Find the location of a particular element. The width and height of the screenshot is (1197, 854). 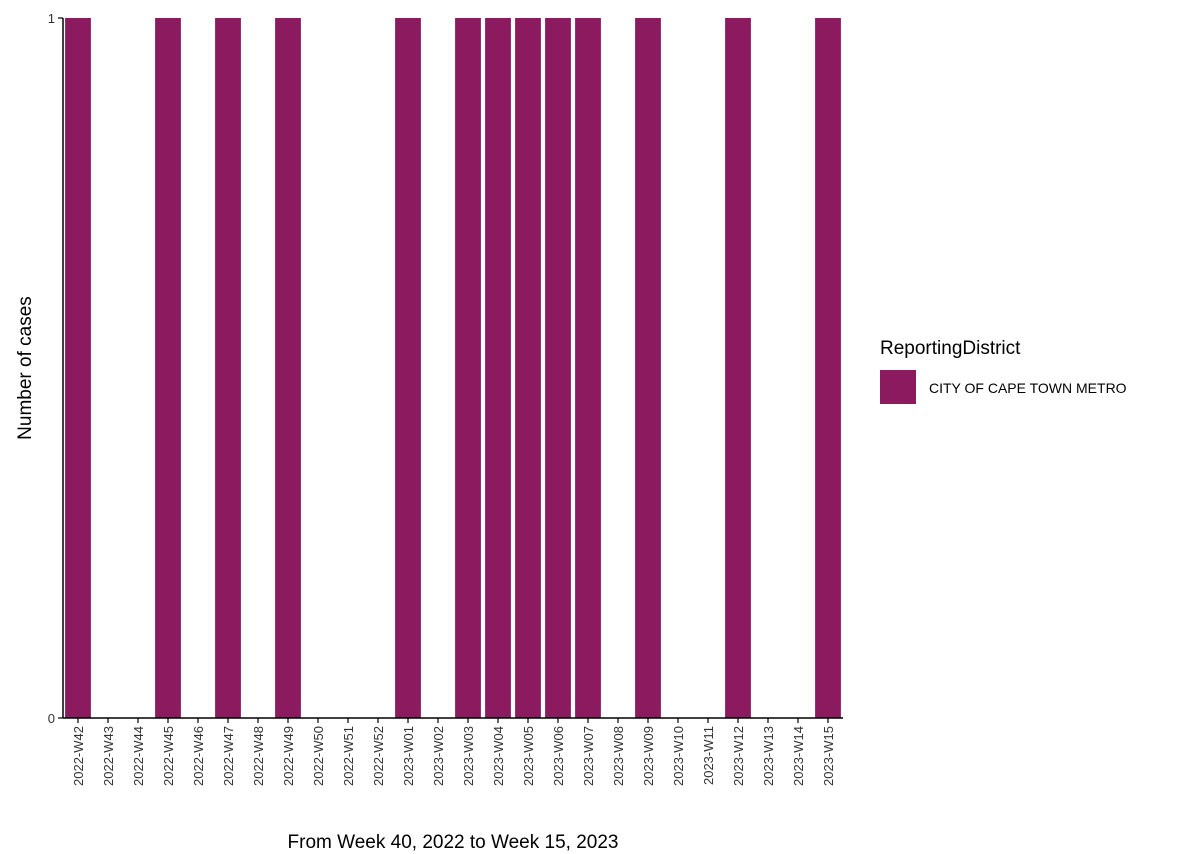

x-tick-label: 2022-W46 is located at coordinates (198, 756).